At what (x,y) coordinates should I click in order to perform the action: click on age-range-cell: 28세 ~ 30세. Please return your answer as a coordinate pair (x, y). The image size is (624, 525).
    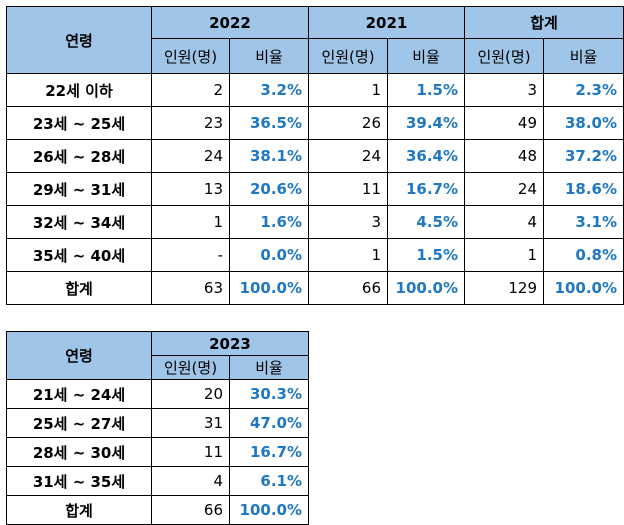
    Looking at the image, I should click on (79, 452).